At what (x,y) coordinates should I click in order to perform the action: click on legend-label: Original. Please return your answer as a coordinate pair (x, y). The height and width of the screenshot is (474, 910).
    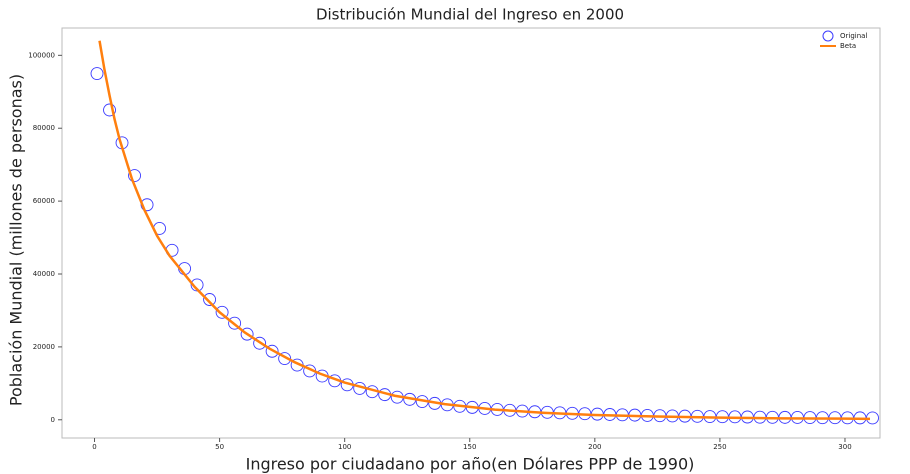
    Looking at the image, I should click on (853, 36).